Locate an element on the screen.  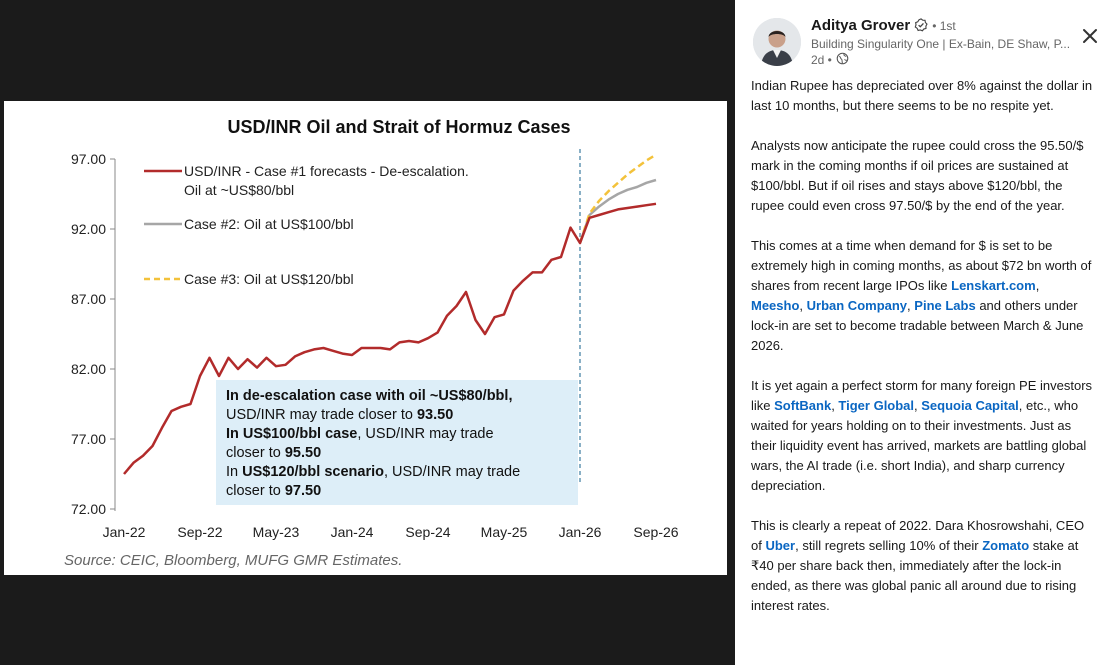
link-sequoia-capital: Sequoia Capital is located at coordinates (970, 405).